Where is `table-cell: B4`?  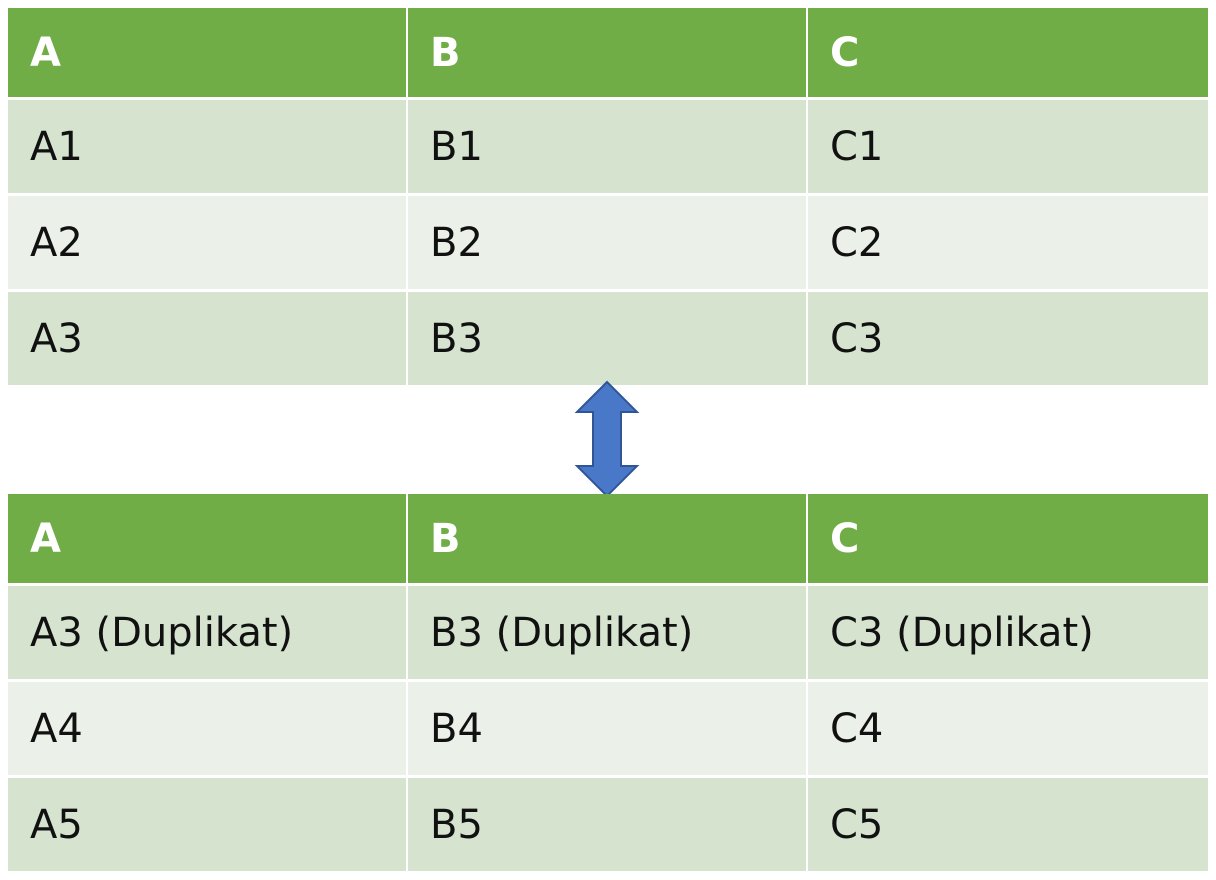 table-cell: B4 is located at coordinates (607, 728).